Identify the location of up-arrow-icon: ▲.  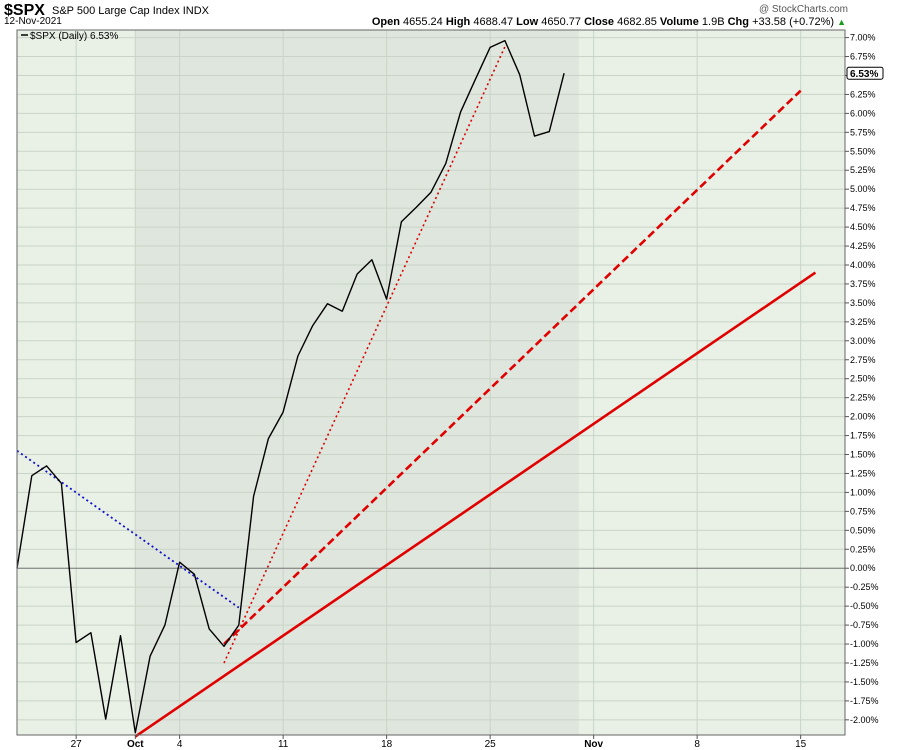
(841, 22).